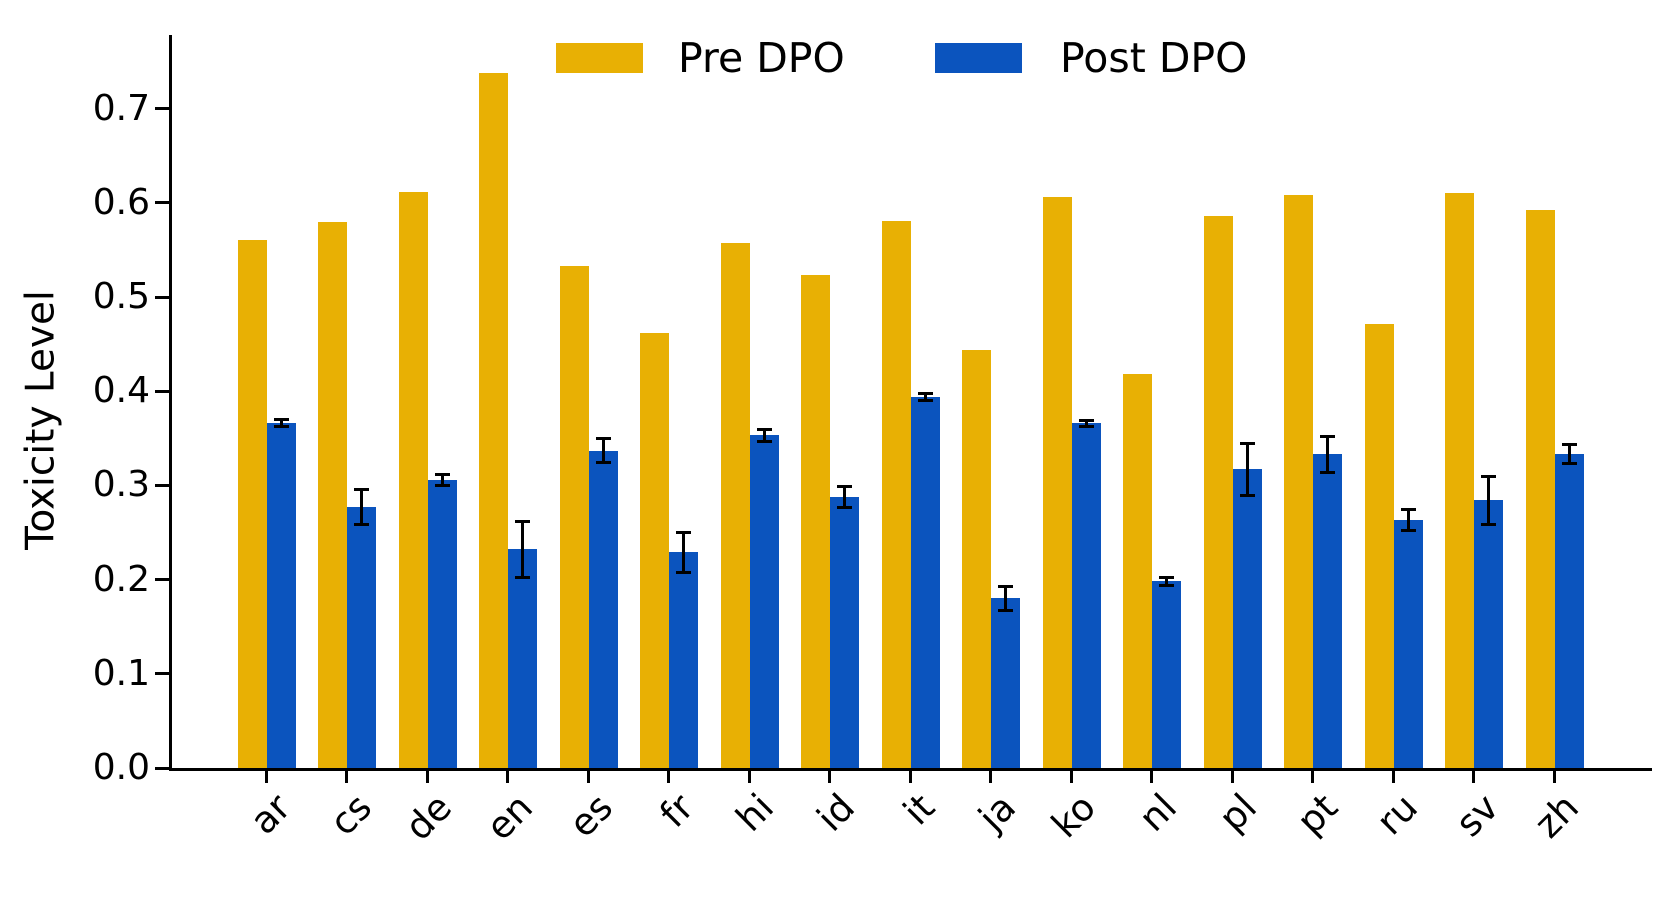  I want to click on error-bar-cap-bottom-fr, so click(683, 572).